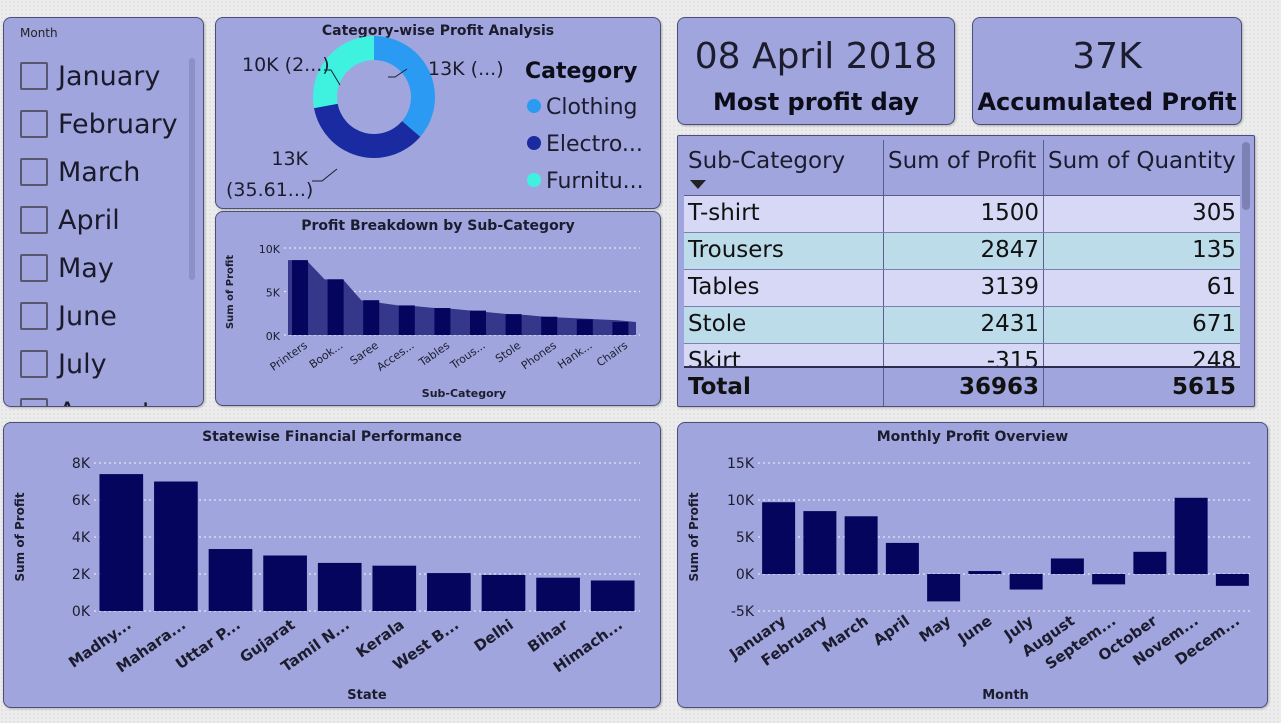 The height and width of the screenshot is (723, 1281). What do you see at coordinates (1142, 161) in the screenshot?
I see `column-header-sum-of-quantity: Sum of Quantity` at bounding box center [1142, 161].